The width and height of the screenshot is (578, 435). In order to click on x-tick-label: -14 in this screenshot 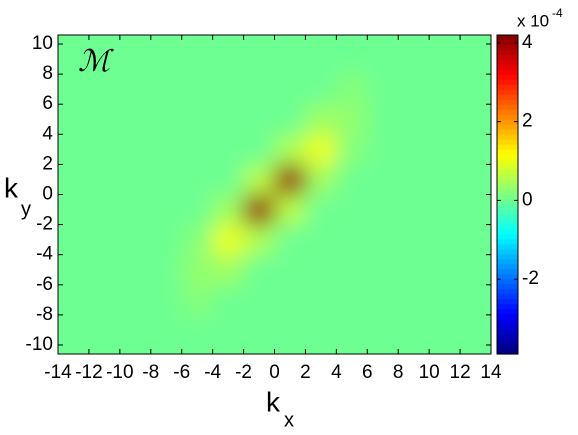, I will do `click(58, 372)`.